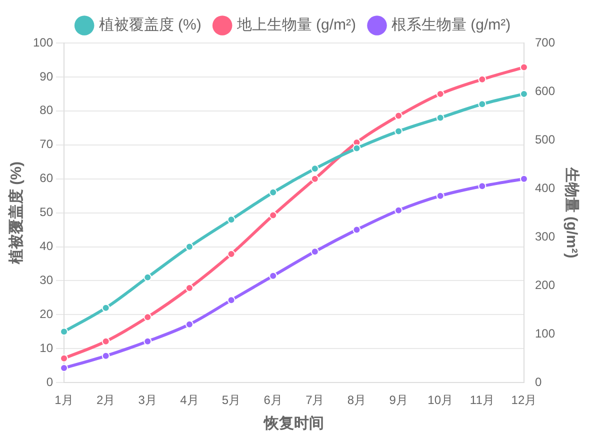  Describe the element at coordinates (147, 400) in the screenshot. I see `x-tick-label: 3月` at that location.